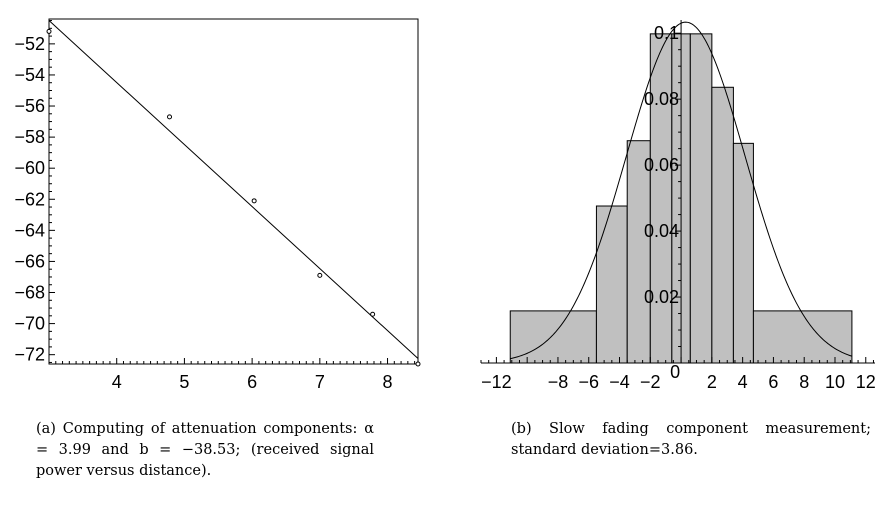 The height and width of the screenshot is (532, 875). Describe the element at coordinates (29, 75) in the screenshot. I see `y-tick-label: −54` at that location.